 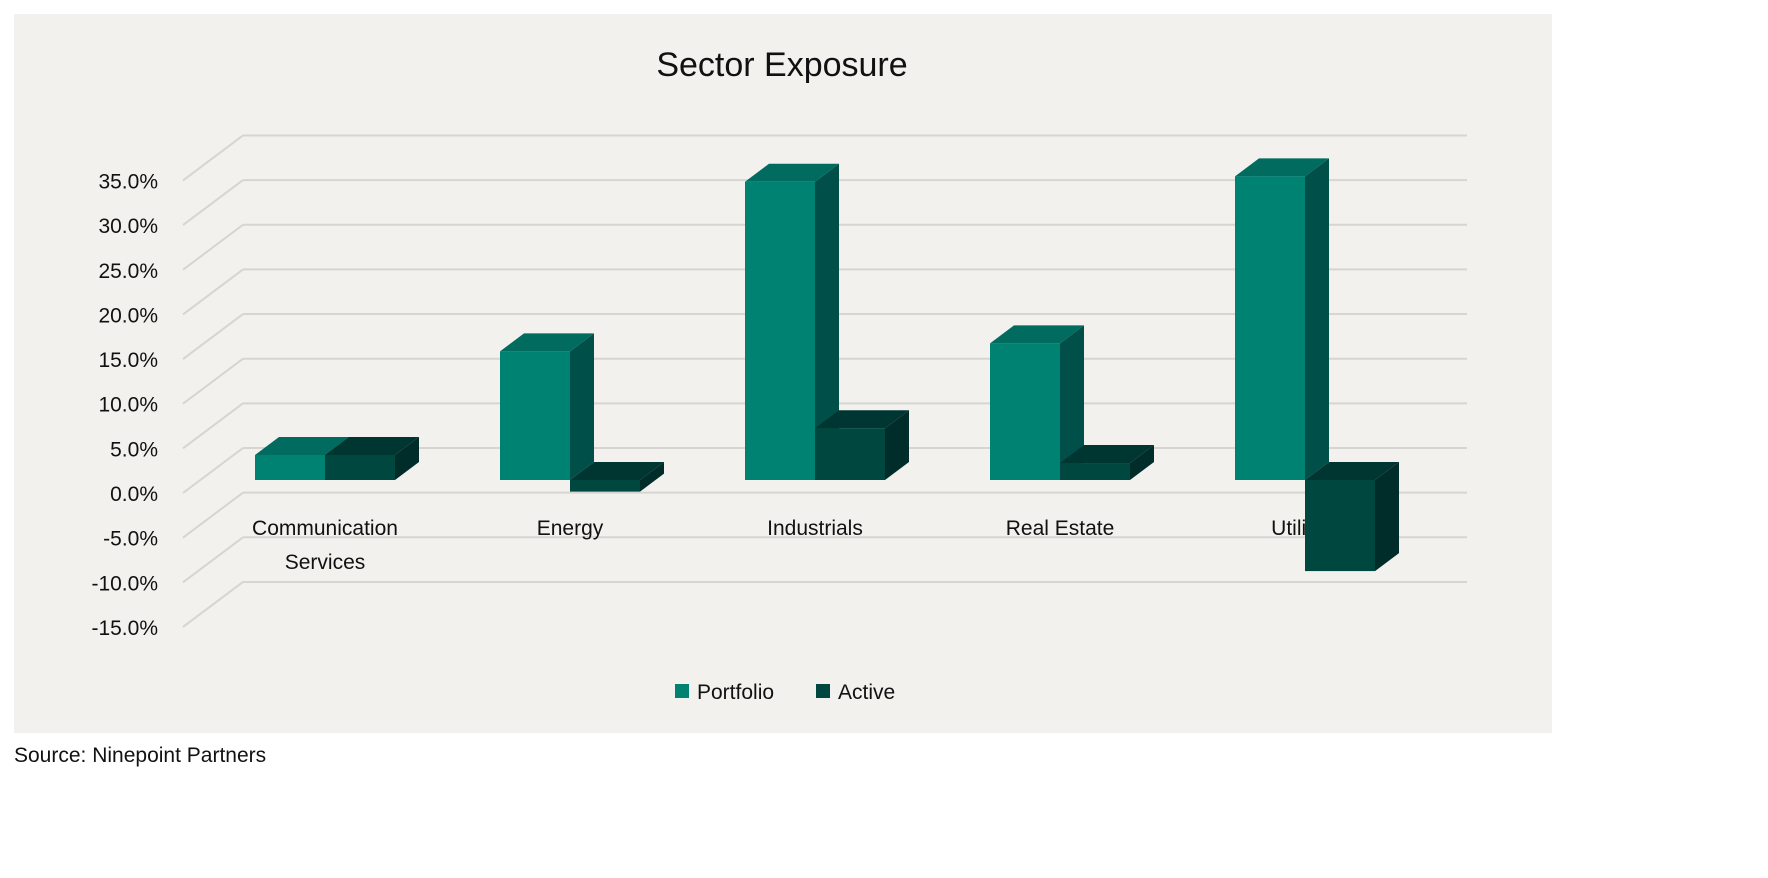 What do you see at coordinates (1060, 528) in the screenshot?
I see `x-tick-label: Real Estate` at bounding box center [1060, 528].